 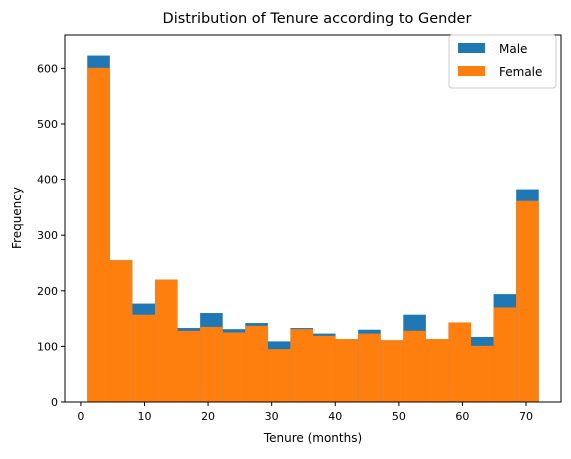 I want to click on x-tick-label: 40, so click(x=335, y=416).